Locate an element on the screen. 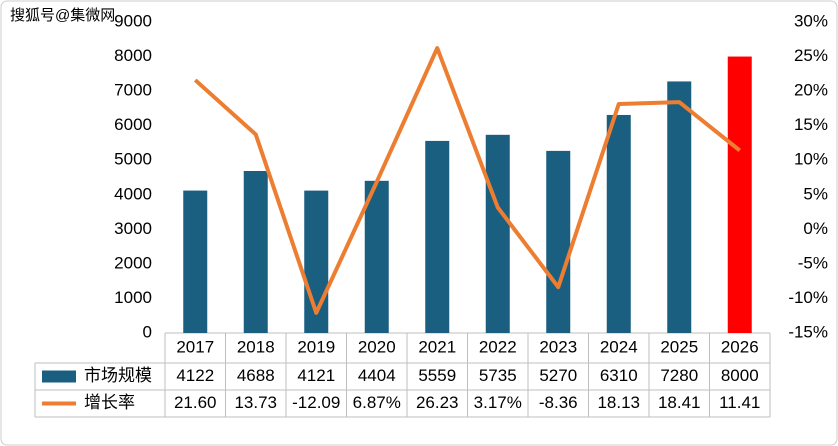 This screenshot has height=446, width=838. table-value: 4404 is located at coordinates (377, 375).